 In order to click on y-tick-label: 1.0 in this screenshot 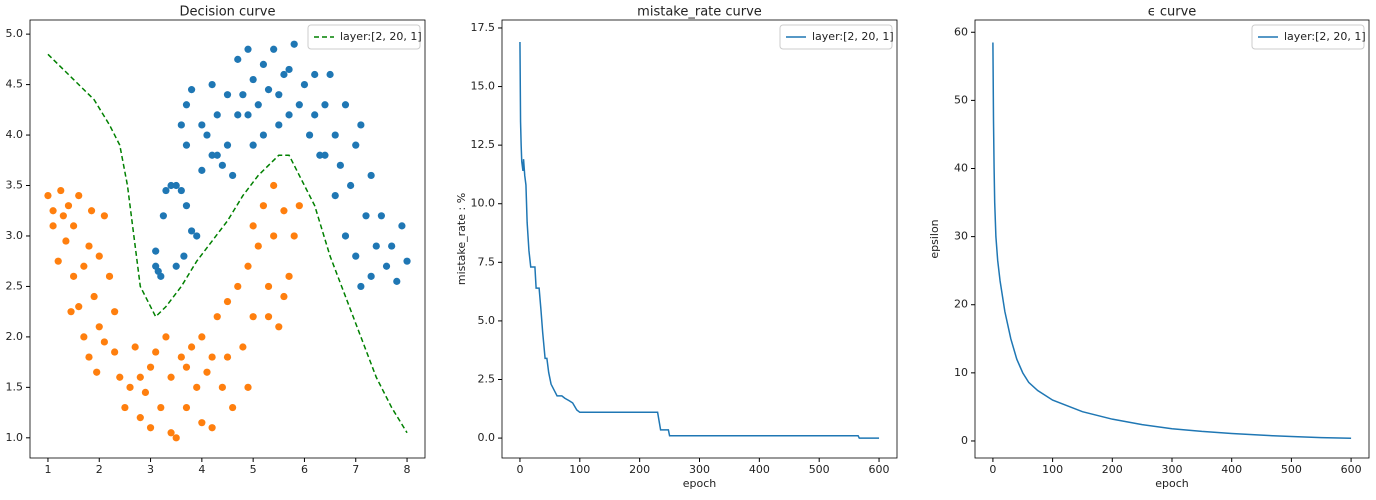, I will do `click(15, 437)`.